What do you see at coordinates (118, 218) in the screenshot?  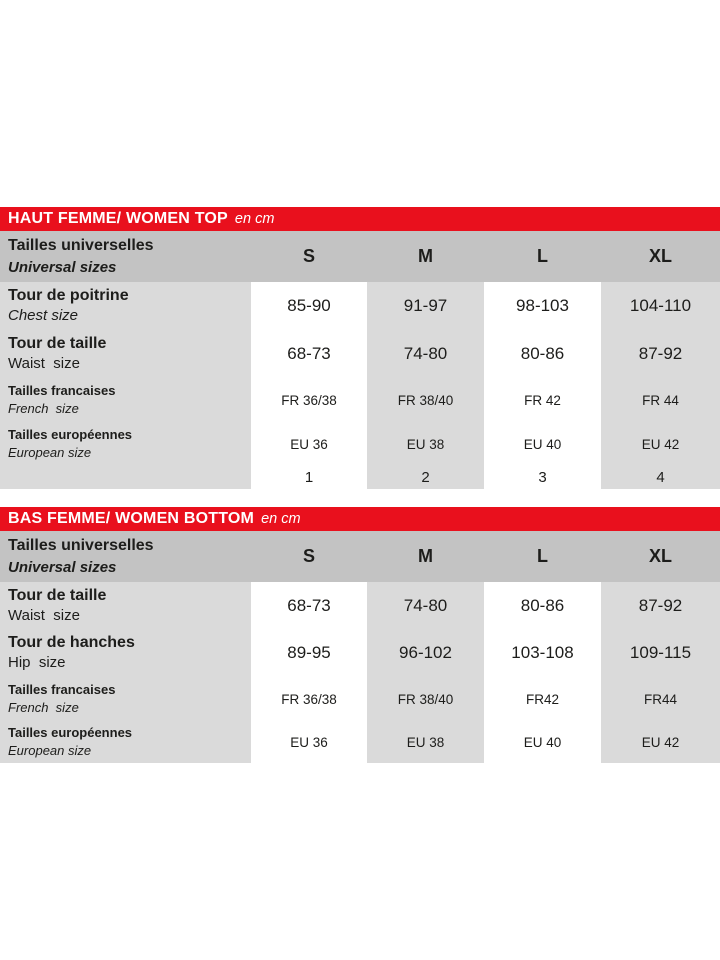 I see `table-title: HAUT FEMME/ WOMEN TOP` at bounding box center [118, 218].